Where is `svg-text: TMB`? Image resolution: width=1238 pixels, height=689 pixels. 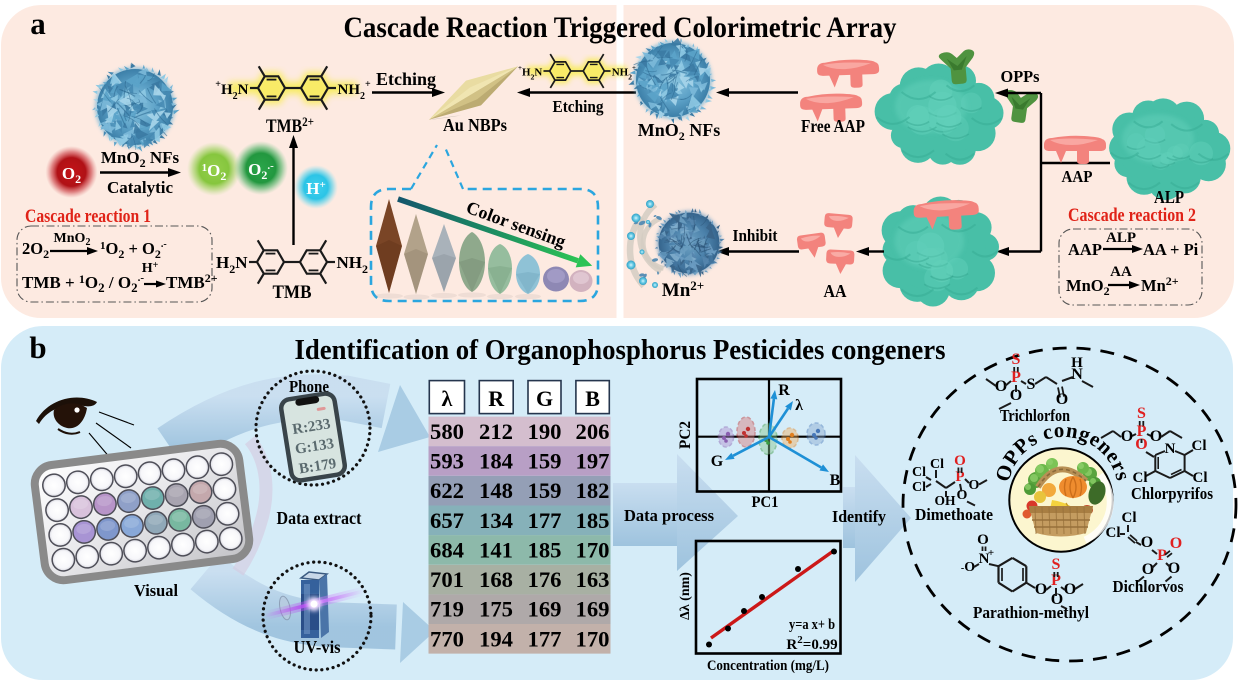
svg-text: TMB is located at coordinates (292, 293).